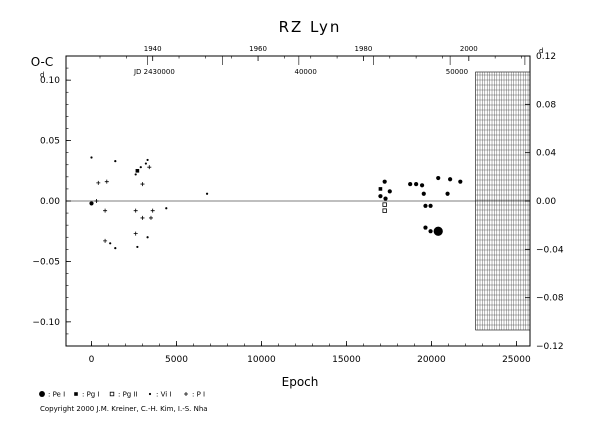 The width and height of the screenshot is (590, 425). I want to click on y-left-tick-label: −0.10, so click(46, 323).